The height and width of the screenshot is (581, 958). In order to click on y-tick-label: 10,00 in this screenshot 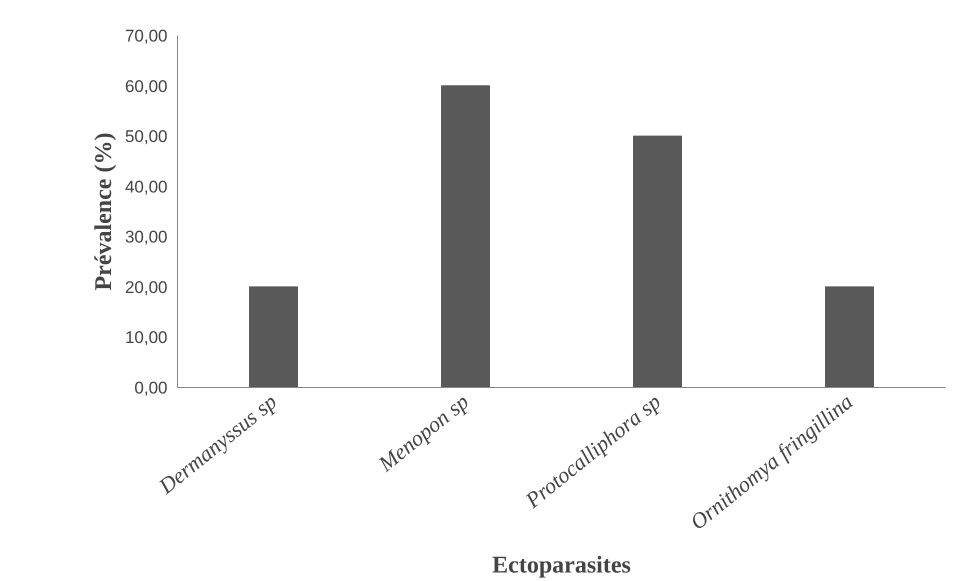, I will do `click(146, 338)`.